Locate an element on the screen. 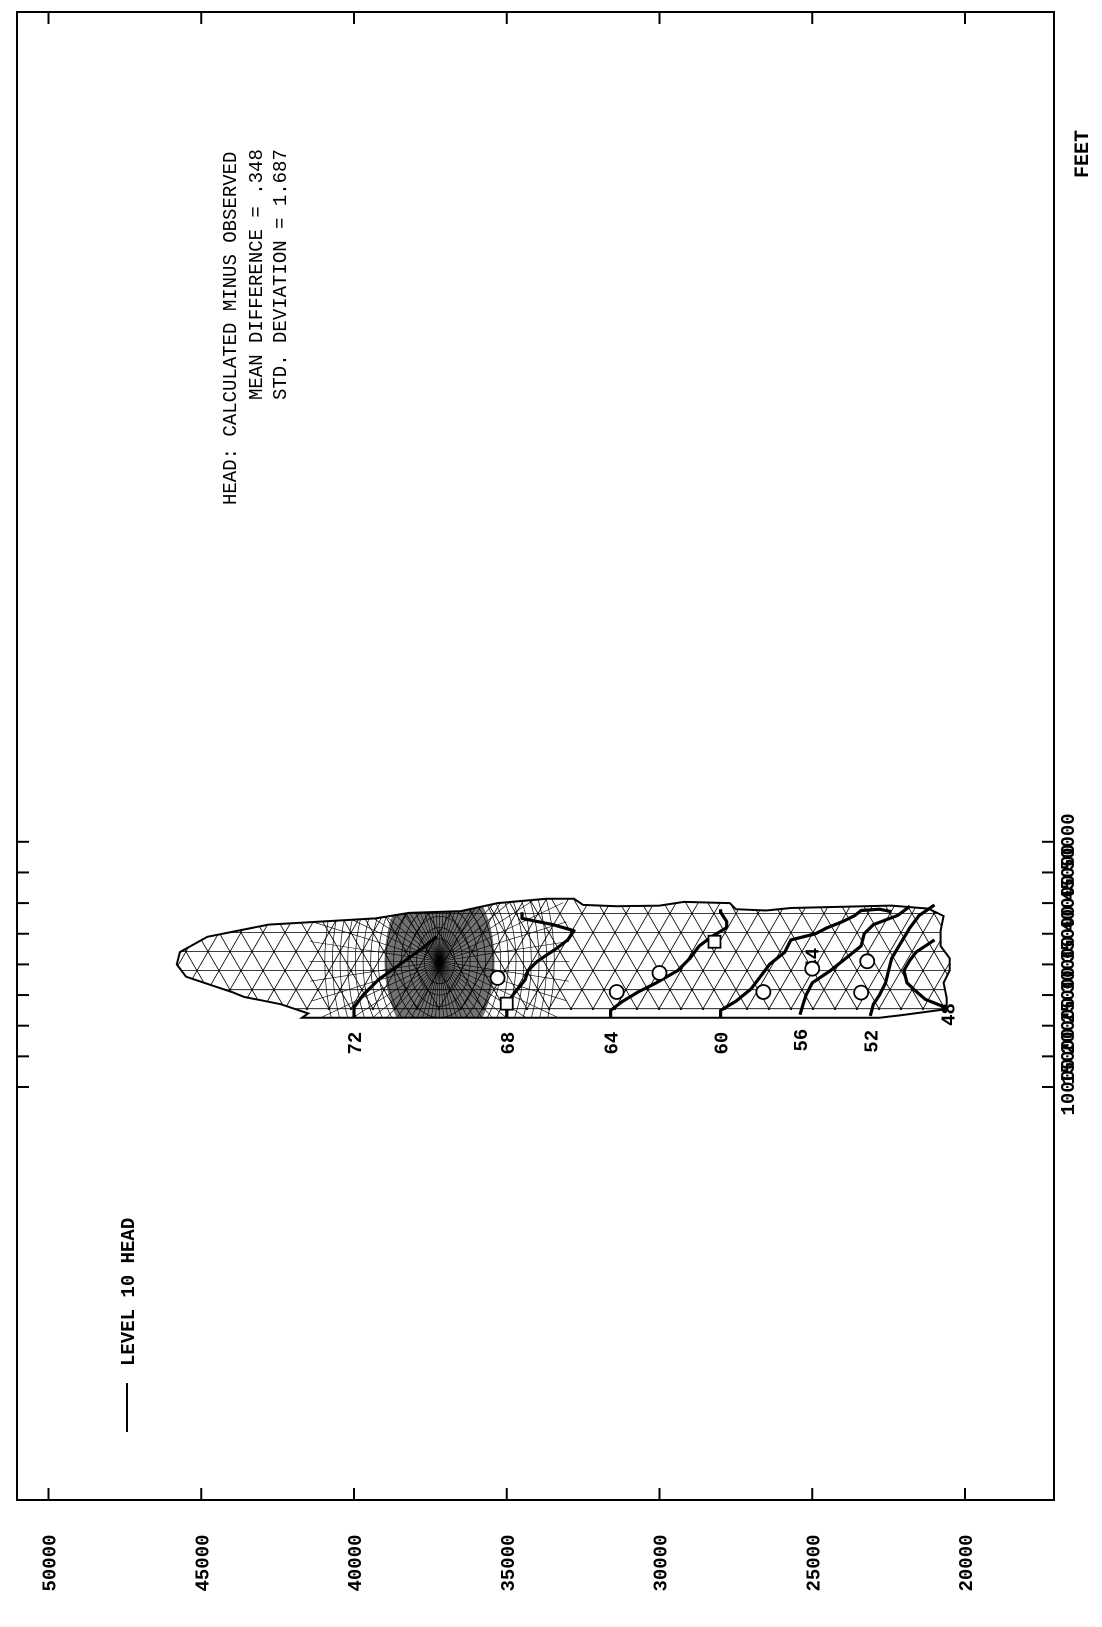 This screenshot has width=1102, height=1627. legend: LEVEL 10 HEAD is located at coordinates (129, 1325).